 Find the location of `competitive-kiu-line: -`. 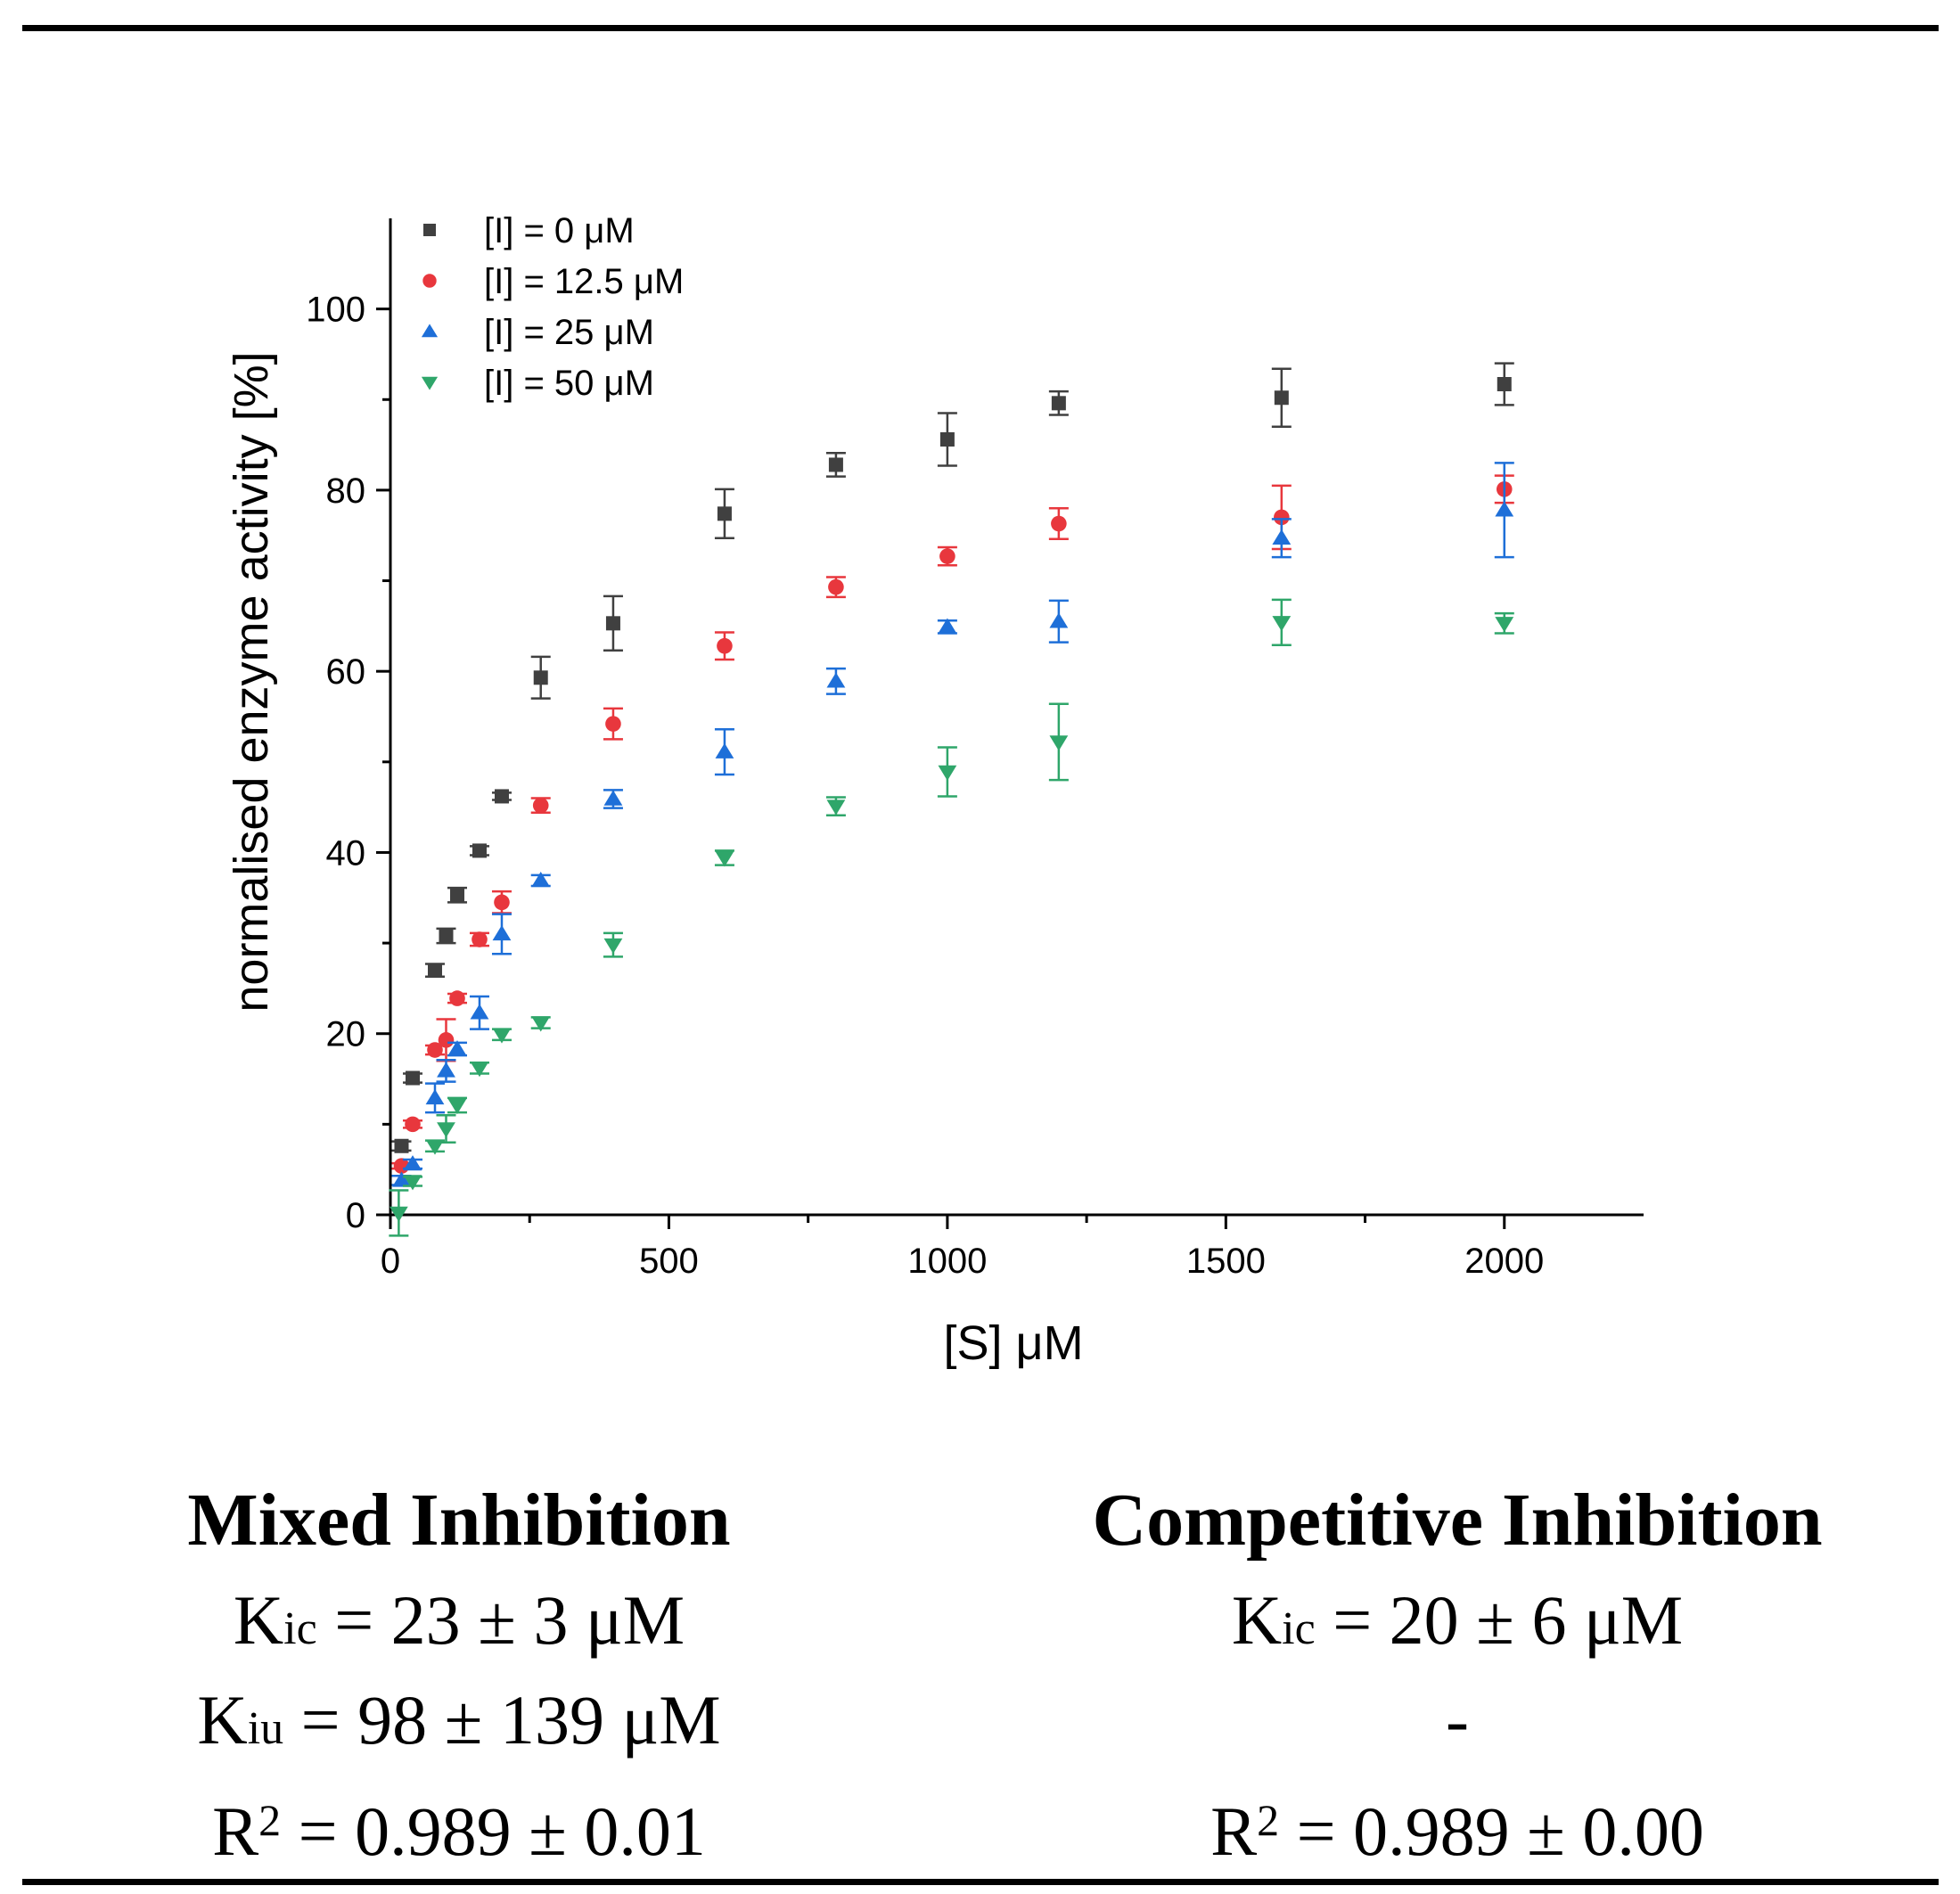

competitive-kiu-line: - is located at coordinates (1458, 1720).